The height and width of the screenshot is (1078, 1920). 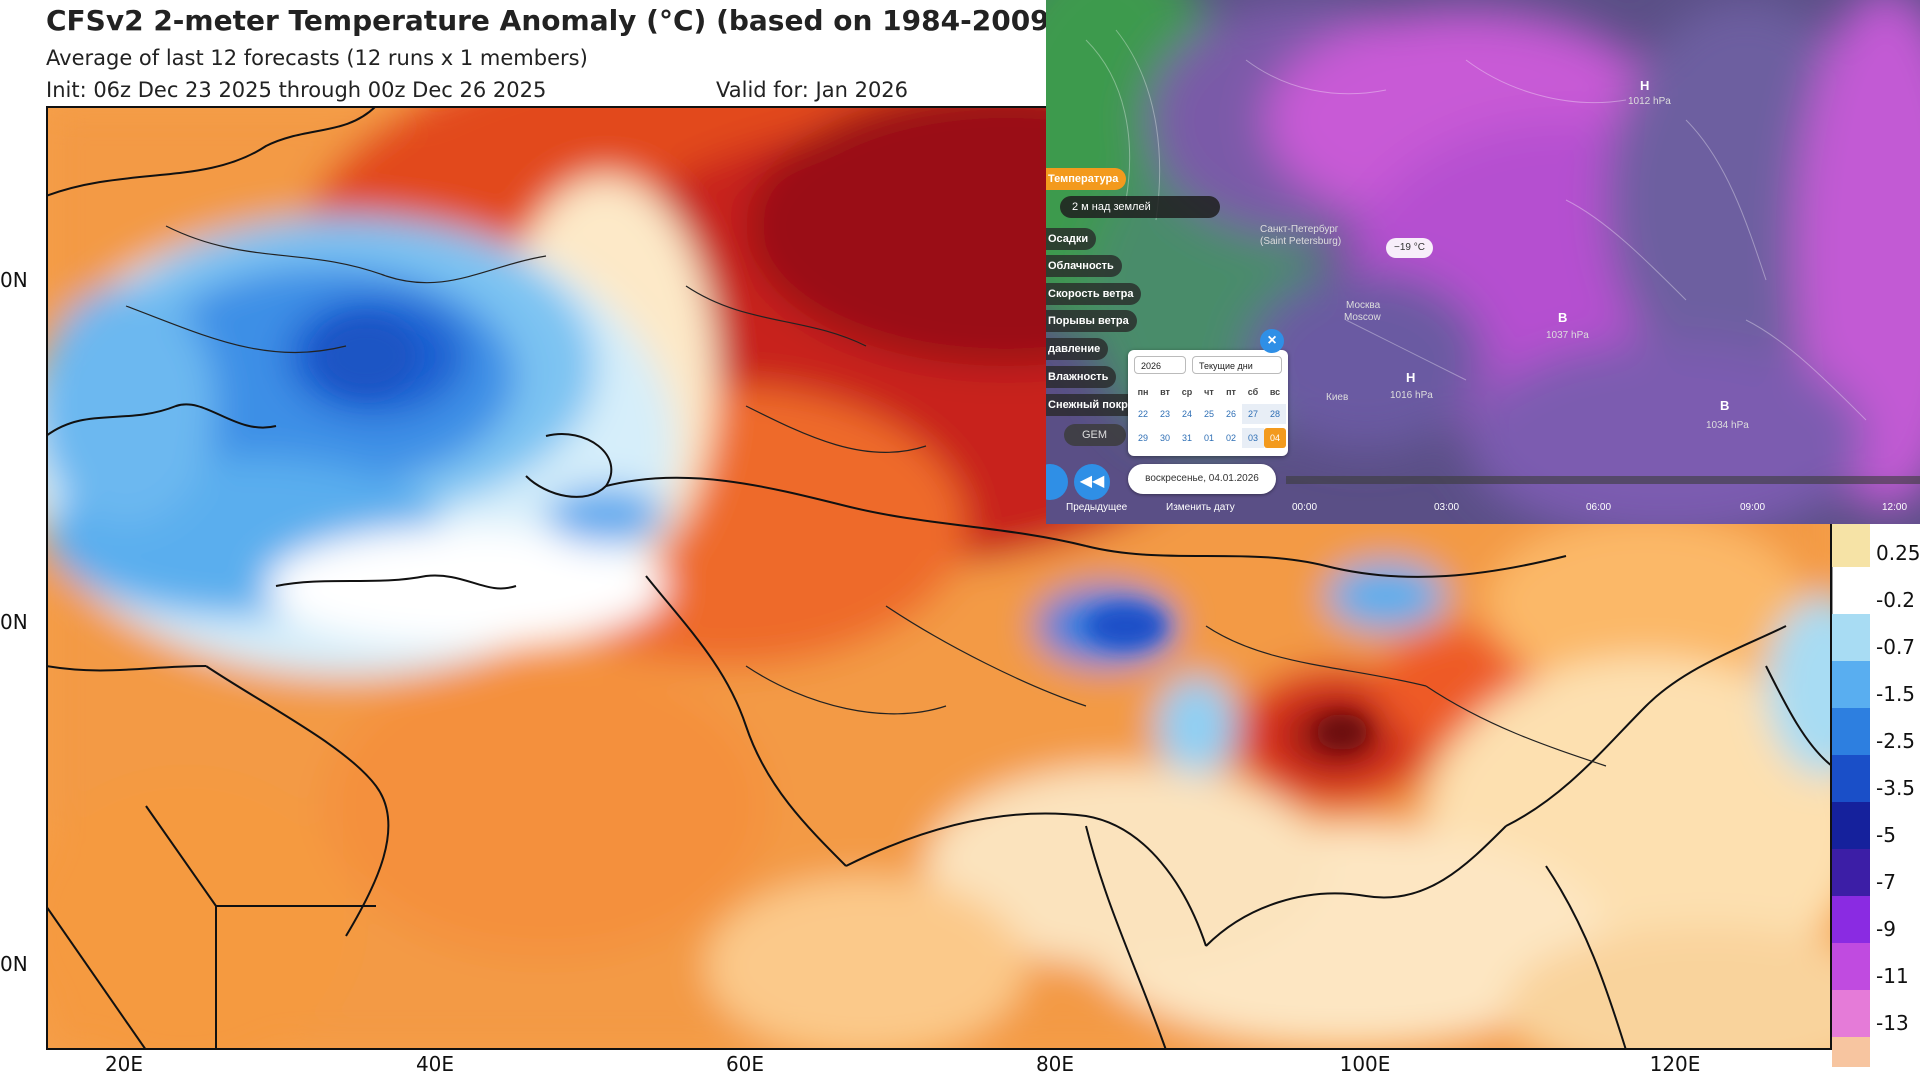 I want to click on layer-temperature: Температура, so click(x=1086, y=179).